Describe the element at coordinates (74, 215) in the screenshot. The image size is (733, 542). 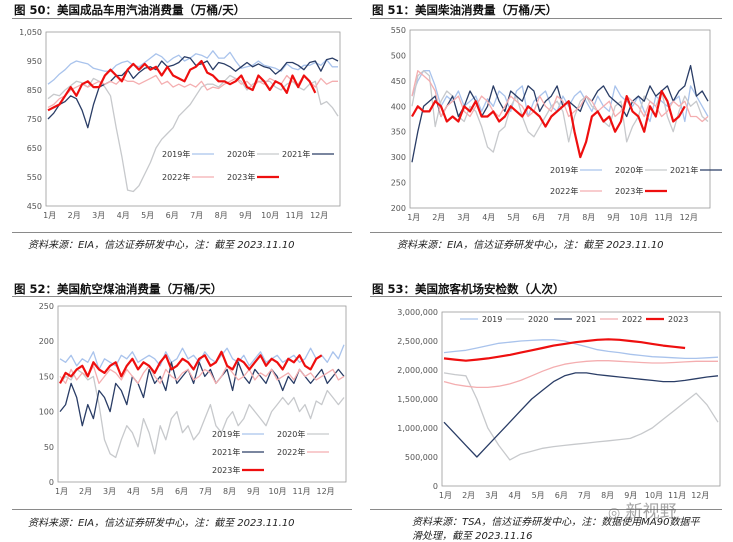
I see `x-tick-label: 2月` at that location.